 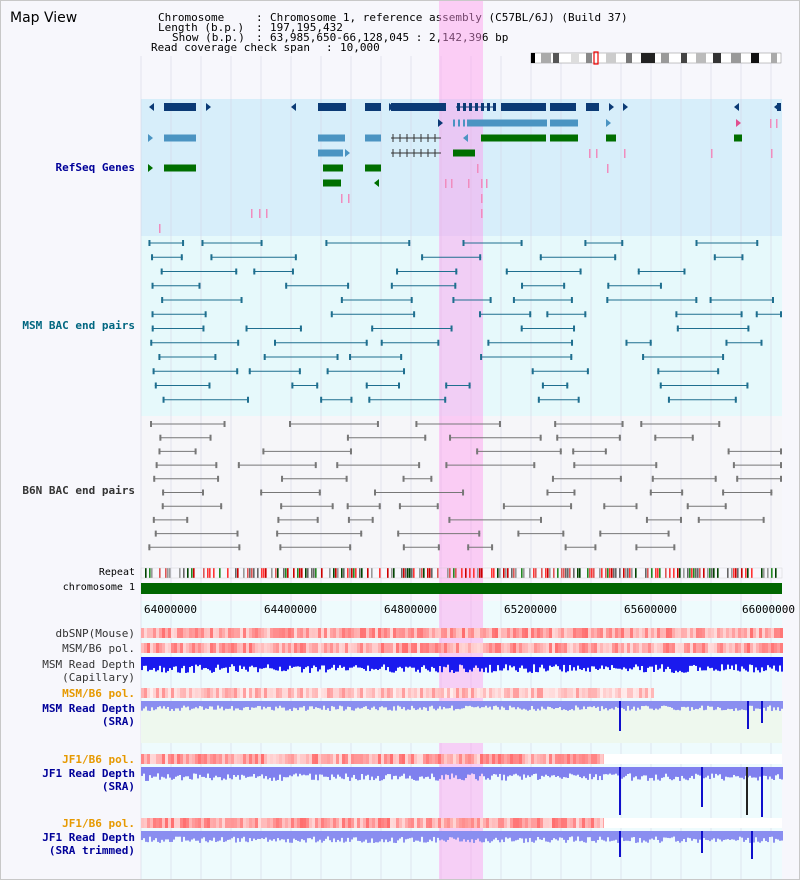 I want to click on track-label-jf1-b6-pol-2: JF1/B6 pol., so click(x=98, y=823).